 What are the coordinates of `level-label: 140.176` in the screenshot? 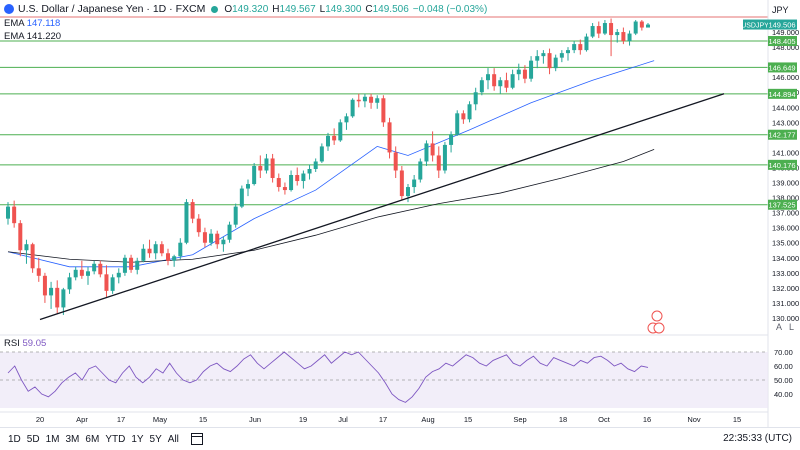 It's located at (781, 165).